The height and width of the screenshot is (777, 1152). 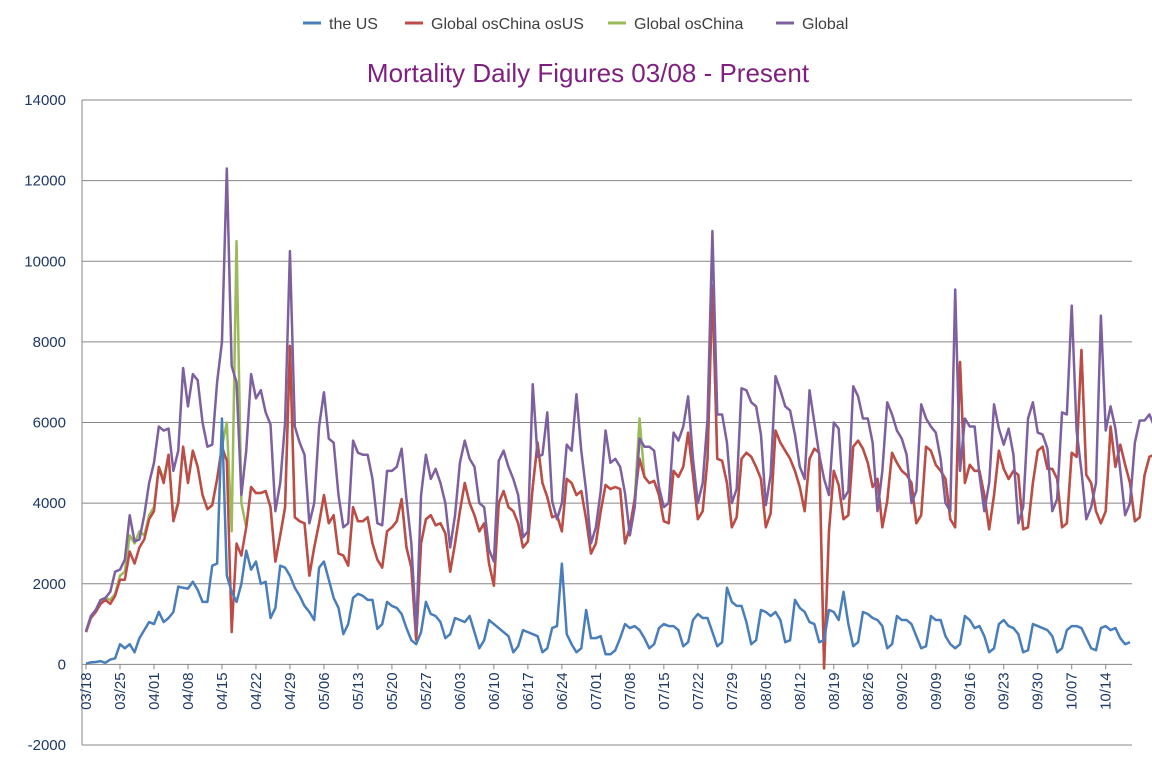 What do you see at coordinates (1106, 691) in the screenshot?
I see `x-tick-label: 10/14` at bounding box center [1106, 691].